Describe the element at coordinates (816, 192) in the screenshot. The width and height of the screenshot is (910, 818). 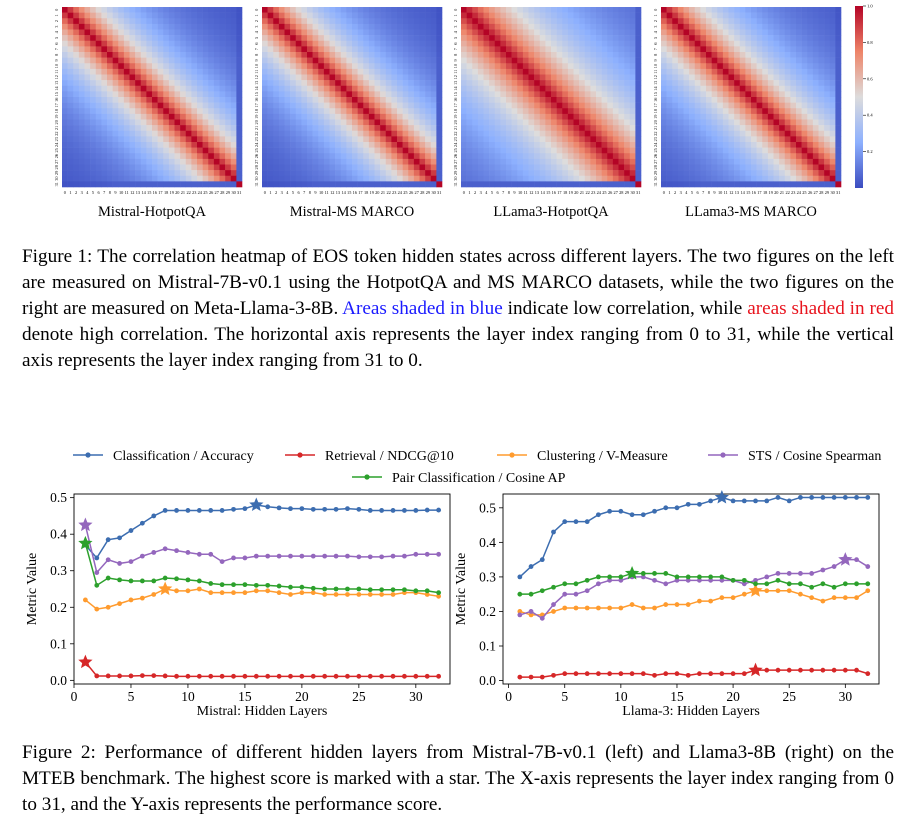
I see `heatmap-x-tick: 27` at that location.